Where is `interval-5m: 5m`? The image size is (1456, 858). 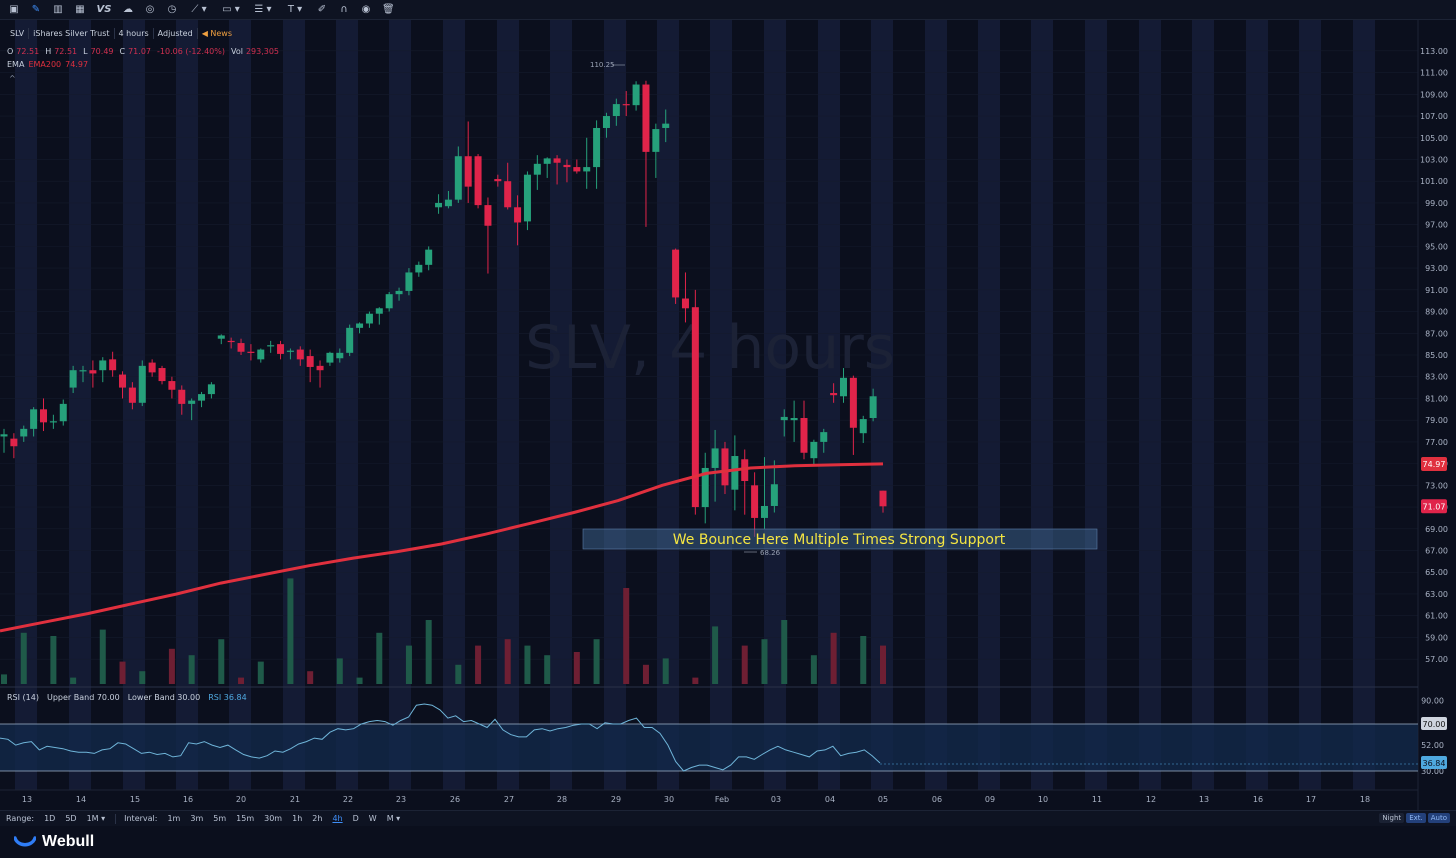
interval-5m: 5m is located at coordinates (220, 818).